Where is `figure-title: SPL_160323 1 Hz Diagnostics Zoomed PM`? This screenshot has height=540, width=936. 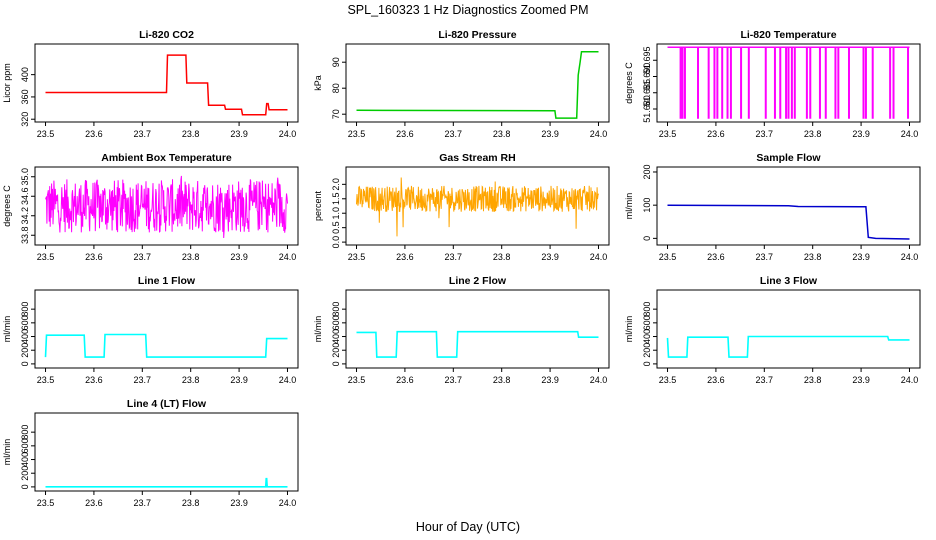 figure-title: SPL_160323 1 Hz Diagnostics Zoomed PM is located at coordinates (467, 10).